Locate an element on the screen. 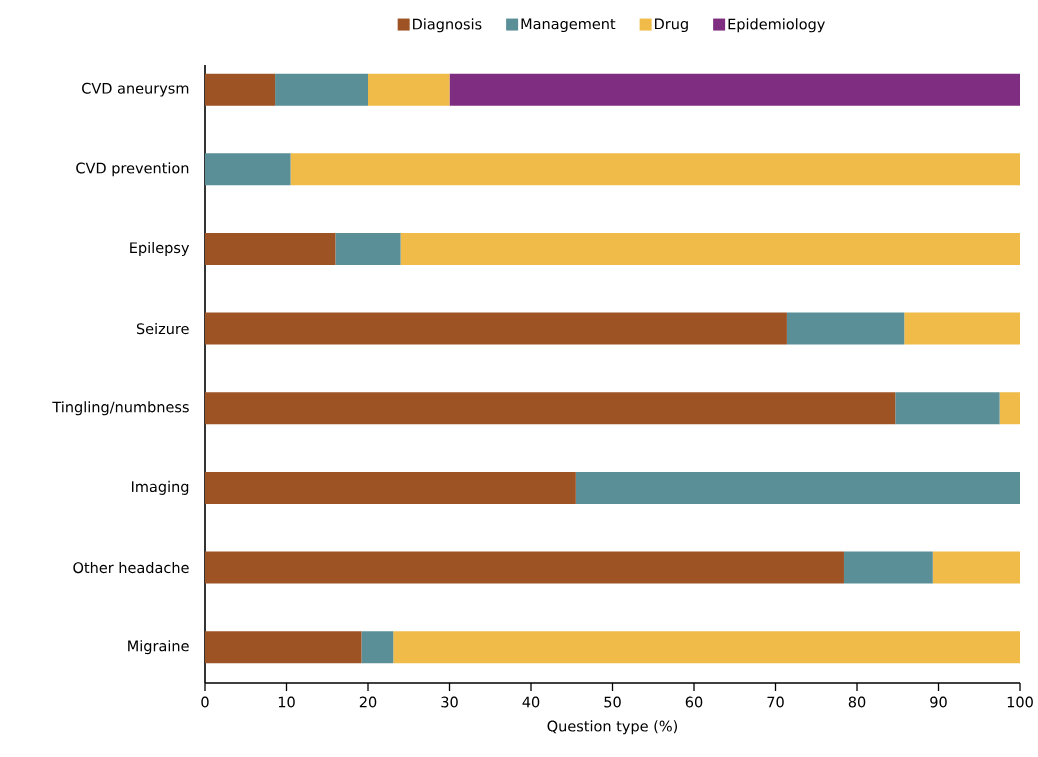  x-tick-label: 100 is located at coordinates (1020, 702).